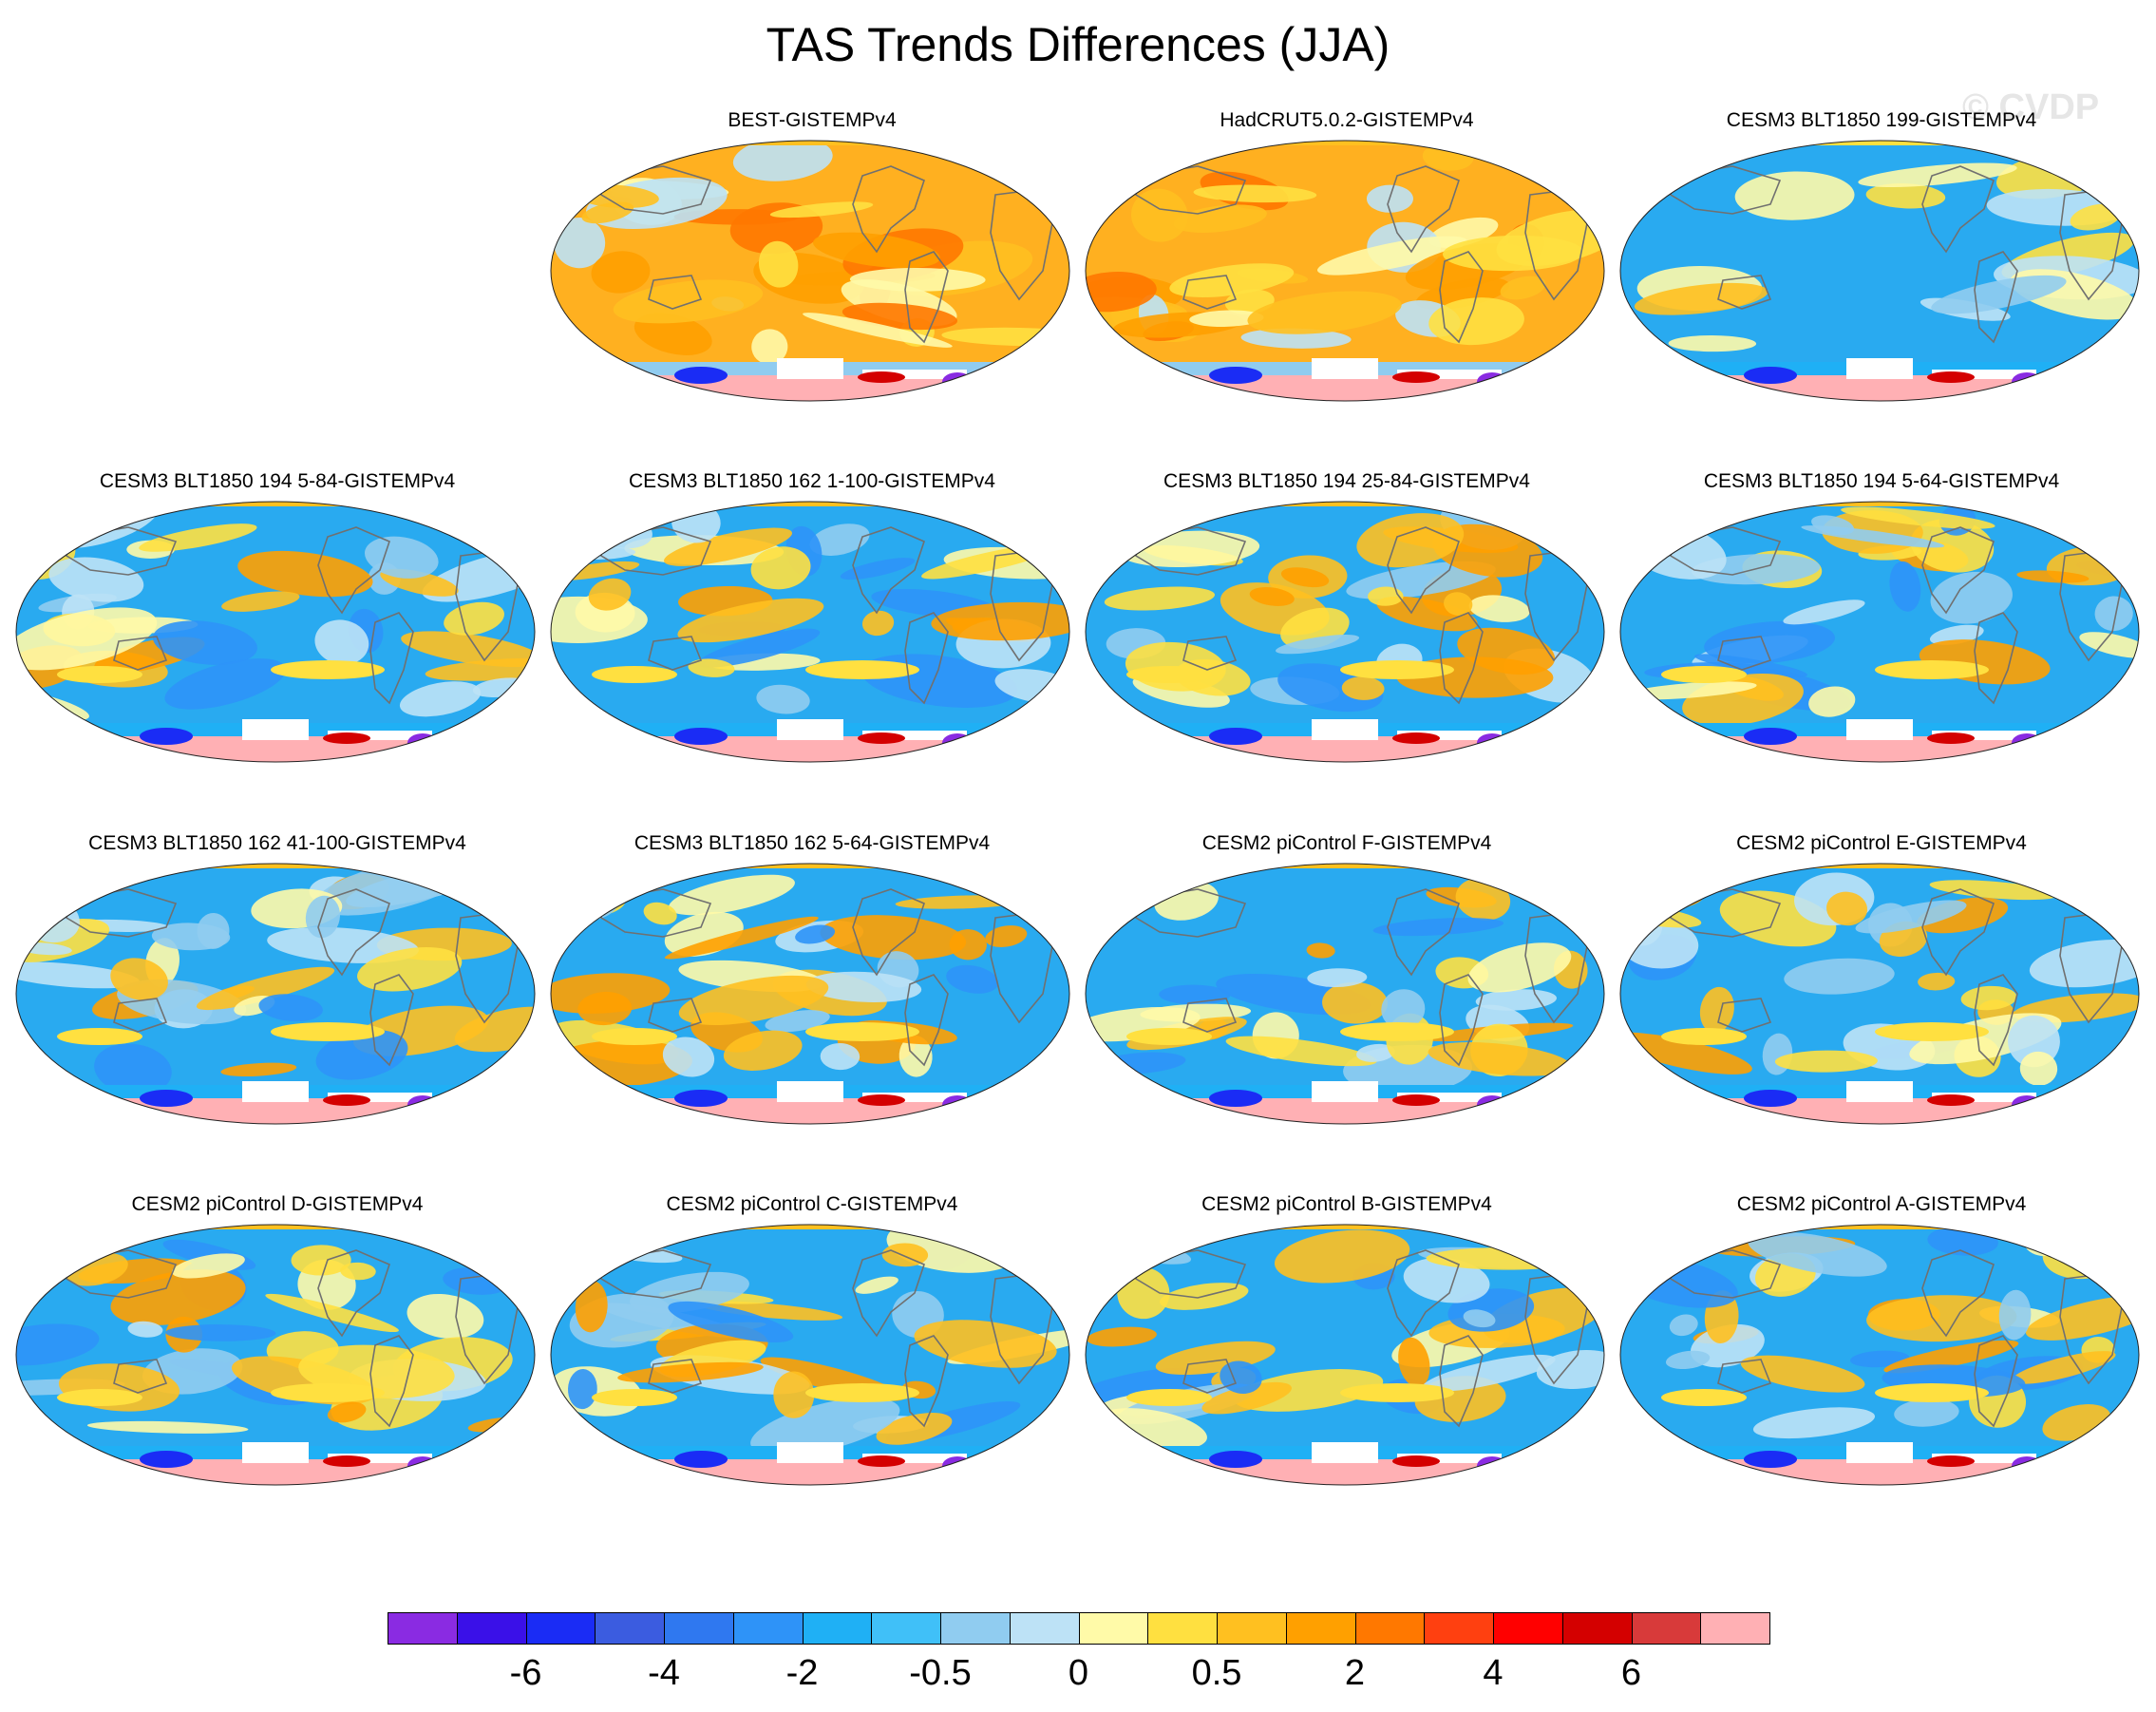 This screenshot has width=2156, height=1712. What do you see at coordinates (1494, 1673) in the screenshot?
I see `colorbar-label: 4` at bounding box center [1494, 1673].